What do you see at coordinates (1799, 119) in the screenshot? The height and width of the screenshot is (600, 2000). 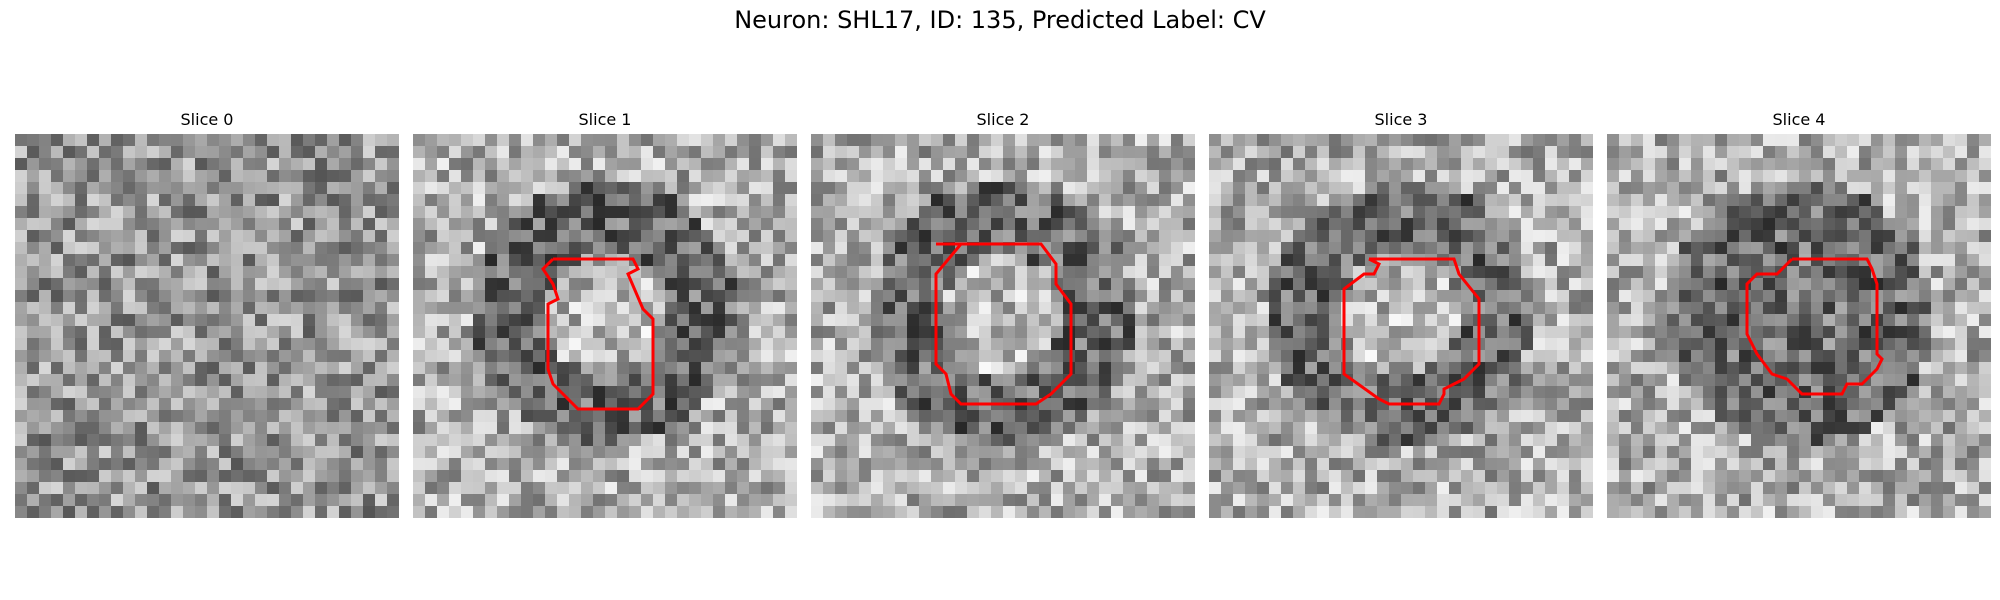 I see `slice-title: Slice 4` at bounding box center [1799, 119].